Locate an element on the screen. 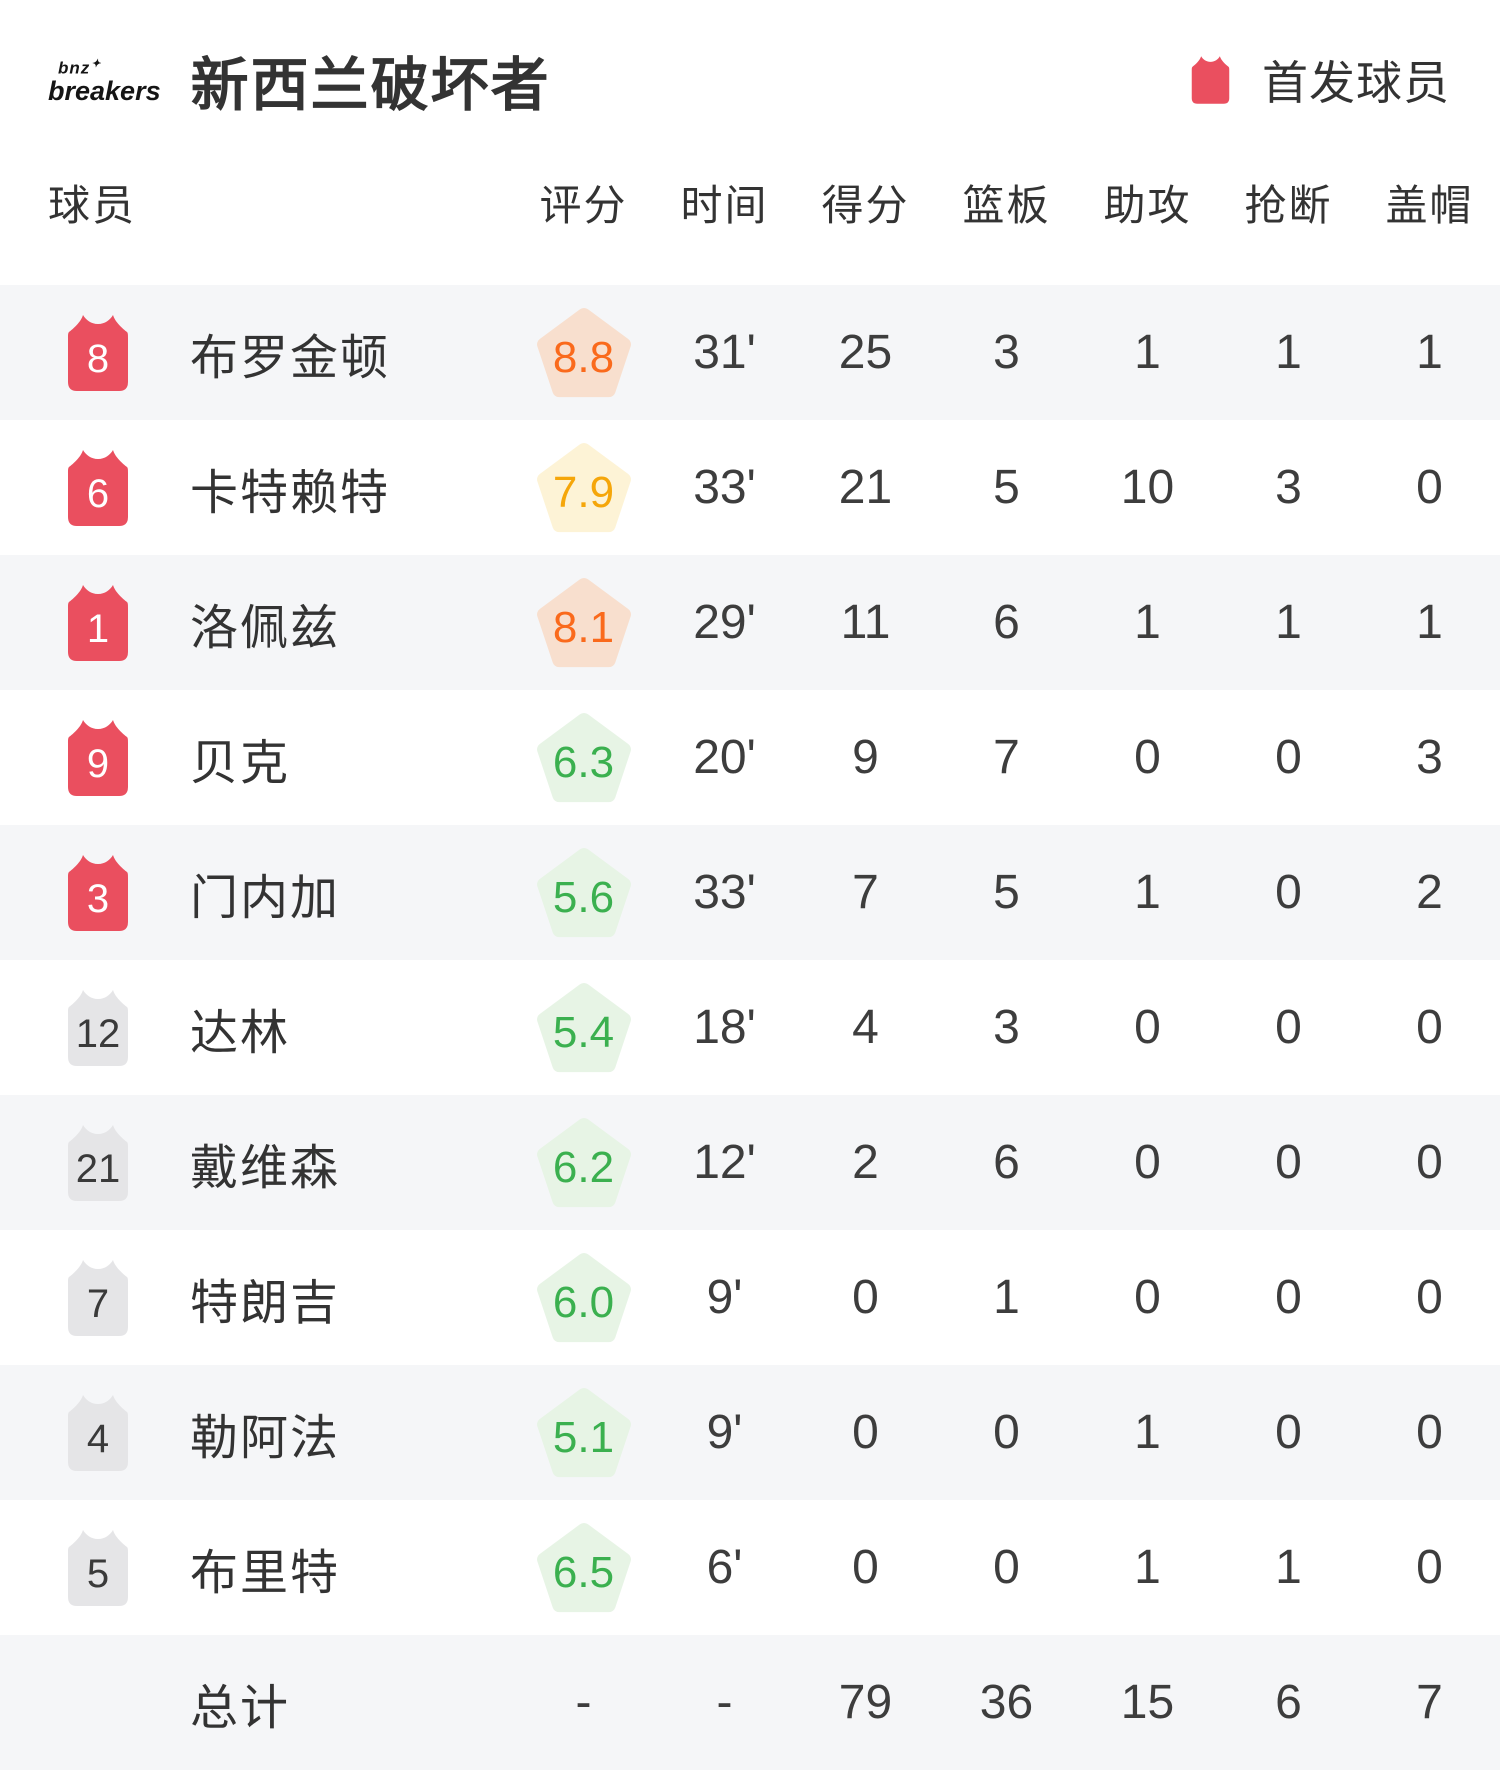 The width and height of the screenshot is (1500, 1784). jersey-icon: 4 is located at coordinates (98, 1433).